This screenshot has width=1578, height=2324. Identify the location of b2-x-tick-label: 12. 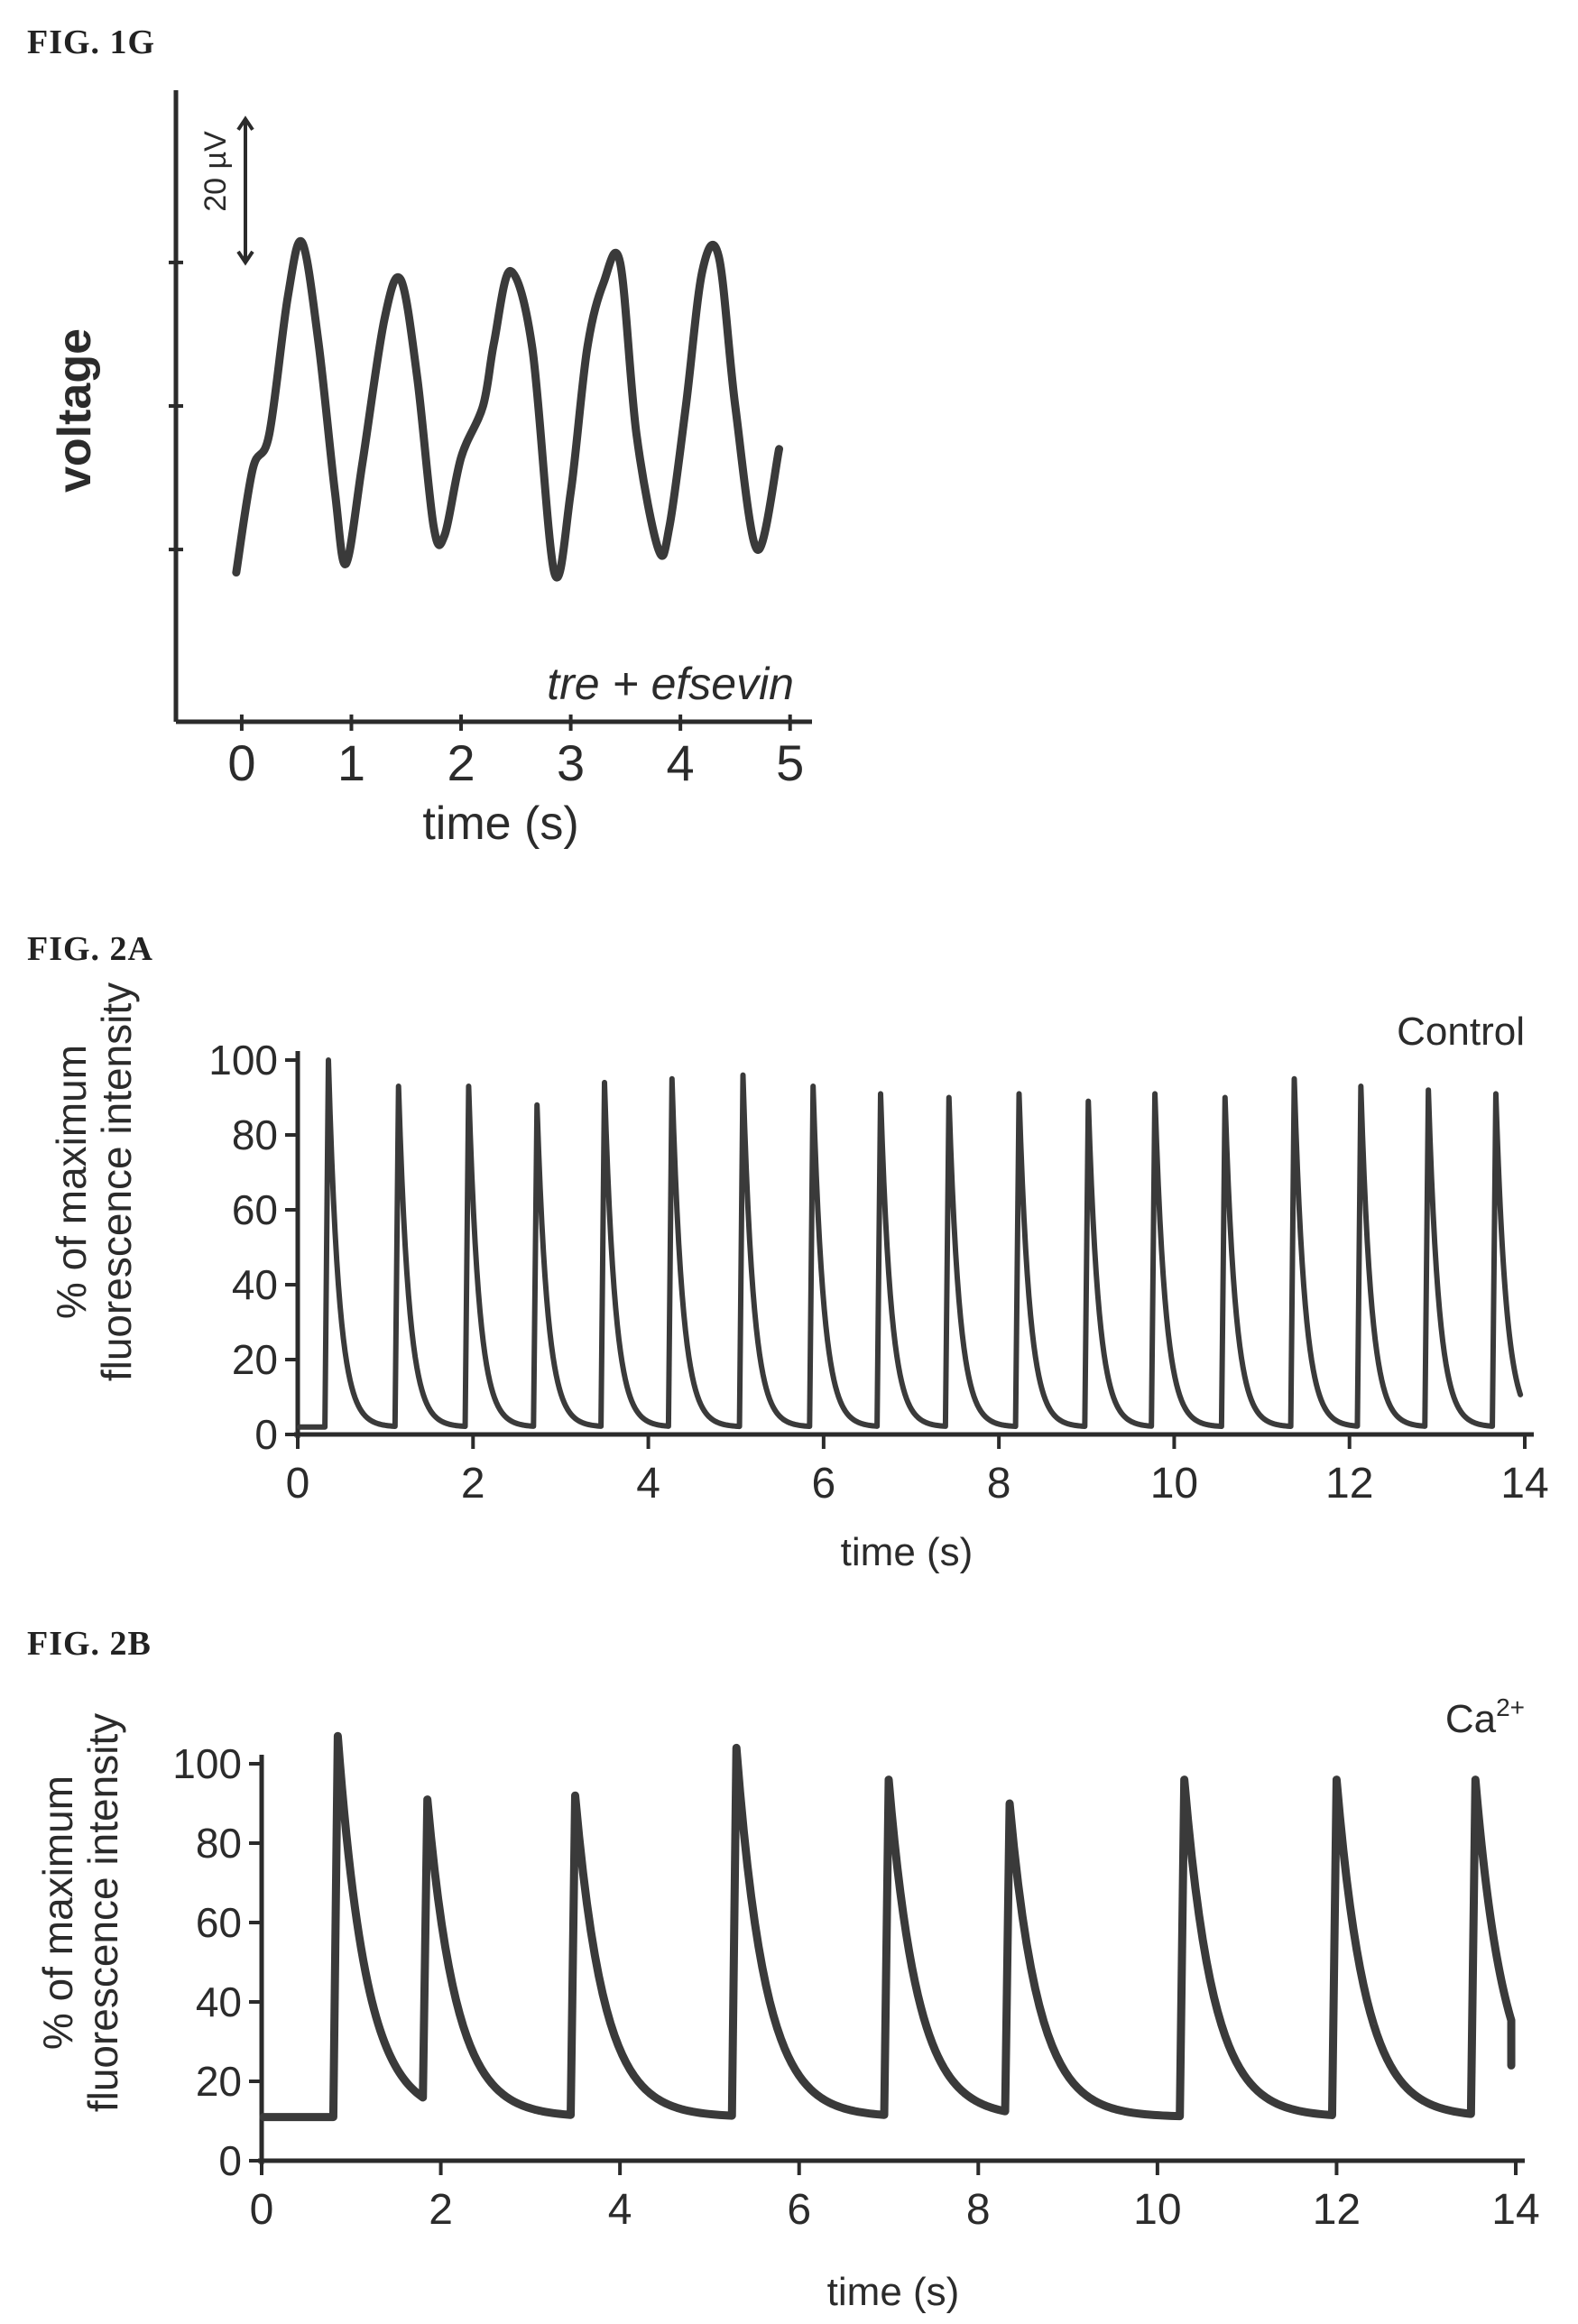
(1337, 2210).